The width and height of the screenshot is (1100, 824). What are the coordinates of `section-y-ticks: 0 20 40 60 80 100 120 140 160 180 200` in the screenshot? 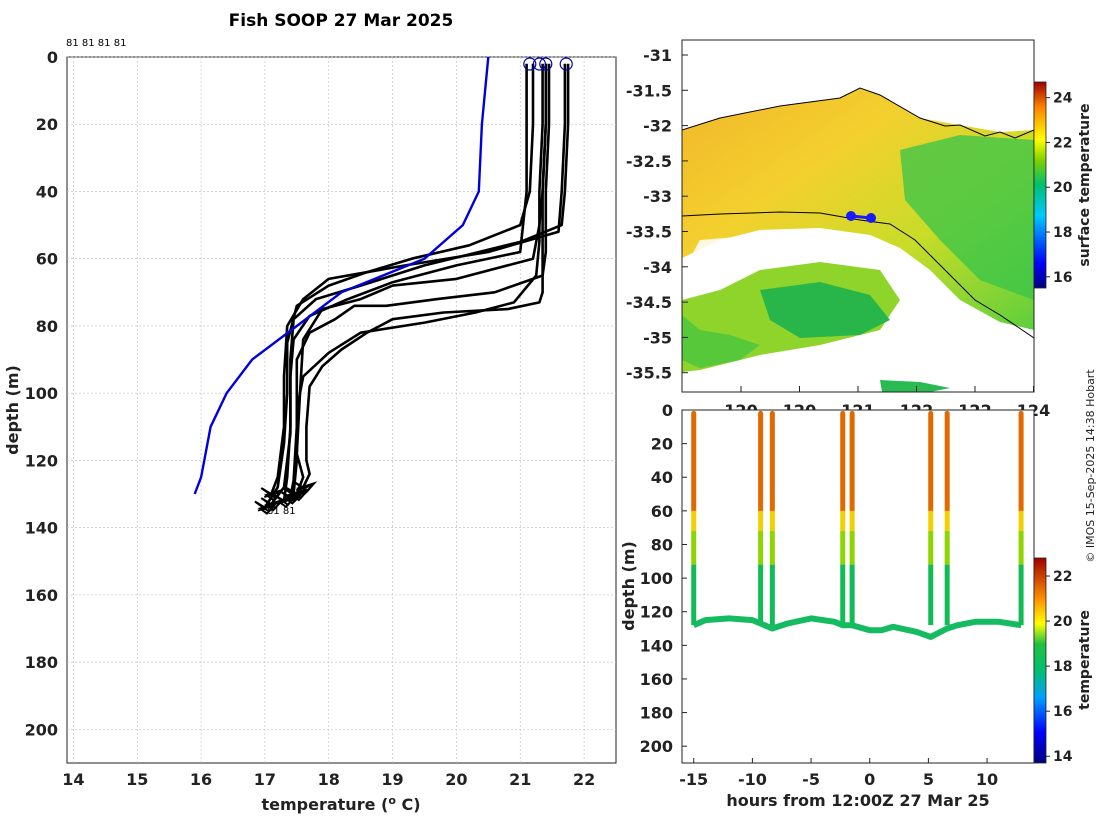 It's located at (663, 578).